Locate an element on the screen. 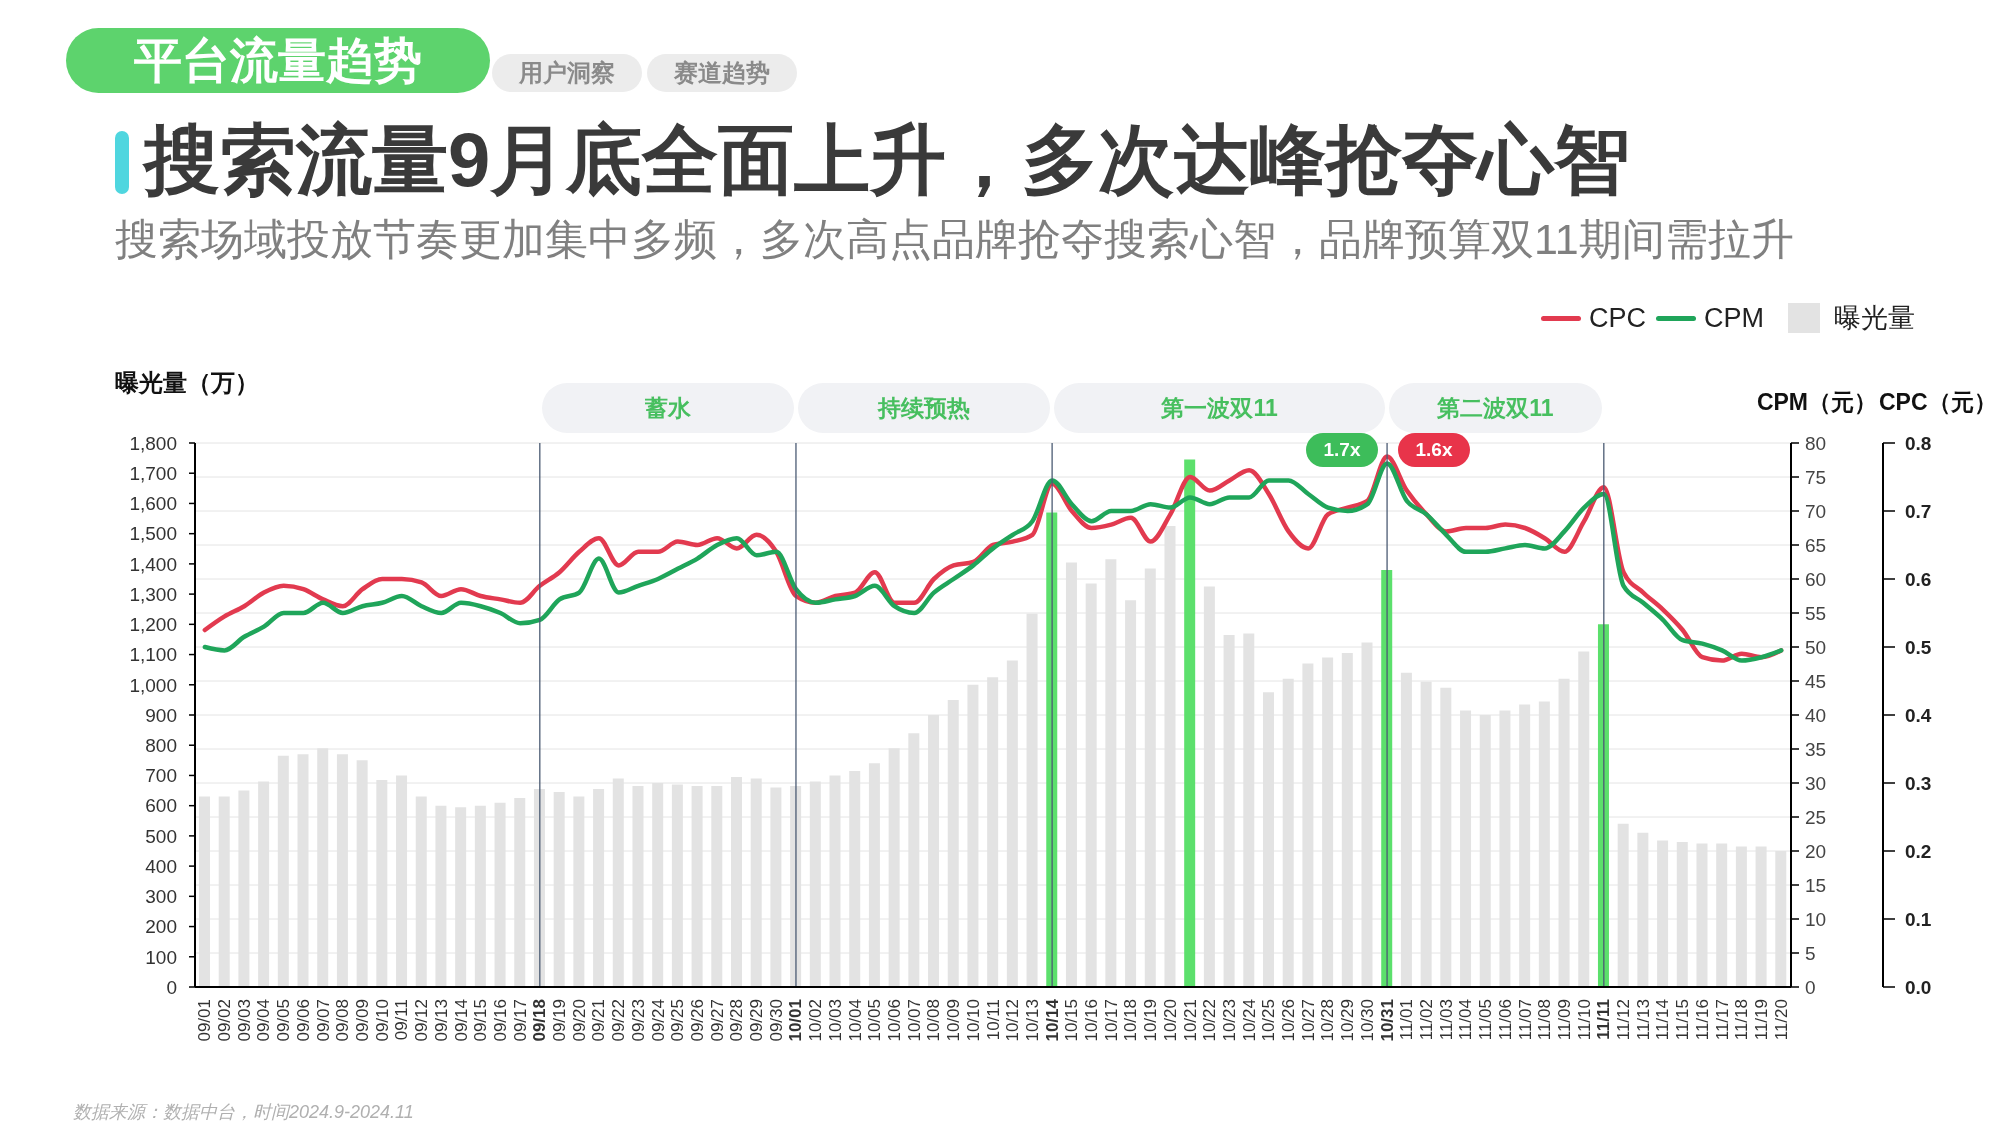 This screenshot has height=1125, width=2000. x-tick-label: 09/21 is located at coordinates (599, 1020).